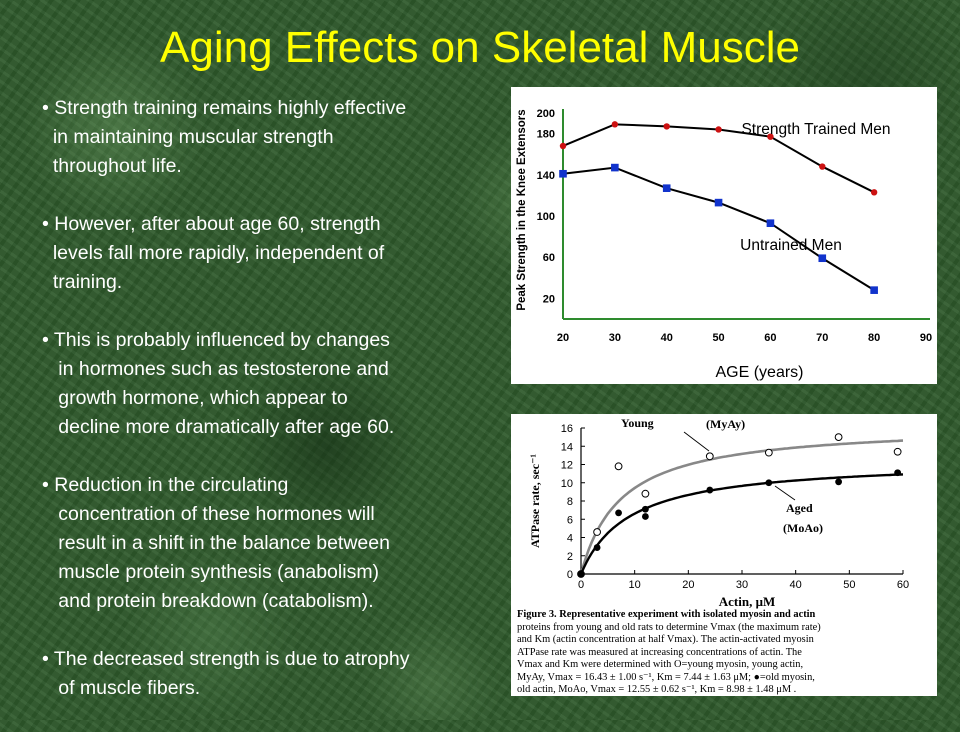 The image size is (960, 732). I want to click on y-tick-label: 0, so click(570, 575).